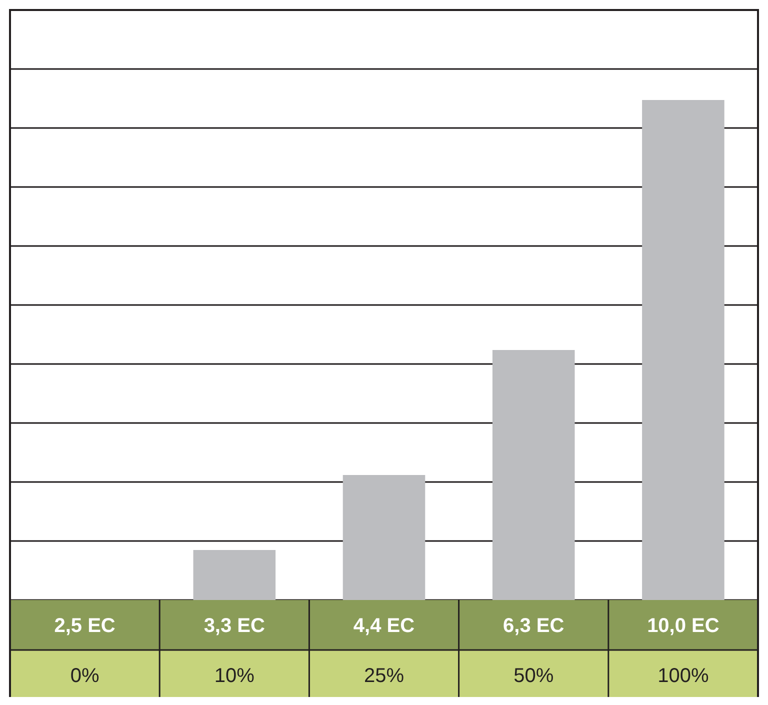 The height and width of the screenshot is (705, 768). Describe the element at coordinates (534, 676) in the screenshot. I see `data-label: 50%` at that location.